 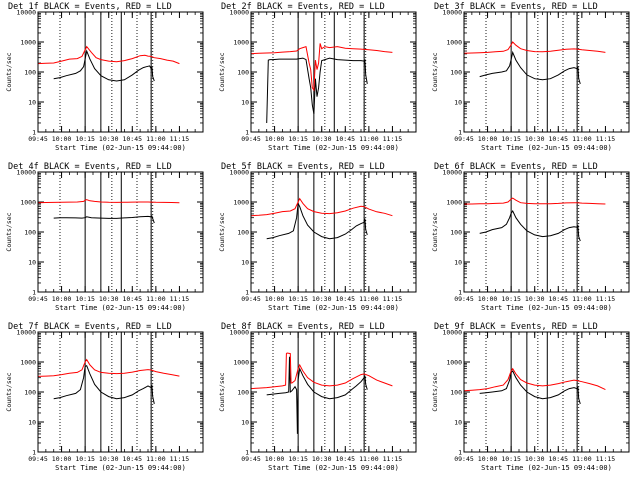 What do you see at coordinates (90, 7) in the screenshot?
I see `panel-title: Det 1f BLACK = Events, RED = LLD` at bounding box center [90, 7].